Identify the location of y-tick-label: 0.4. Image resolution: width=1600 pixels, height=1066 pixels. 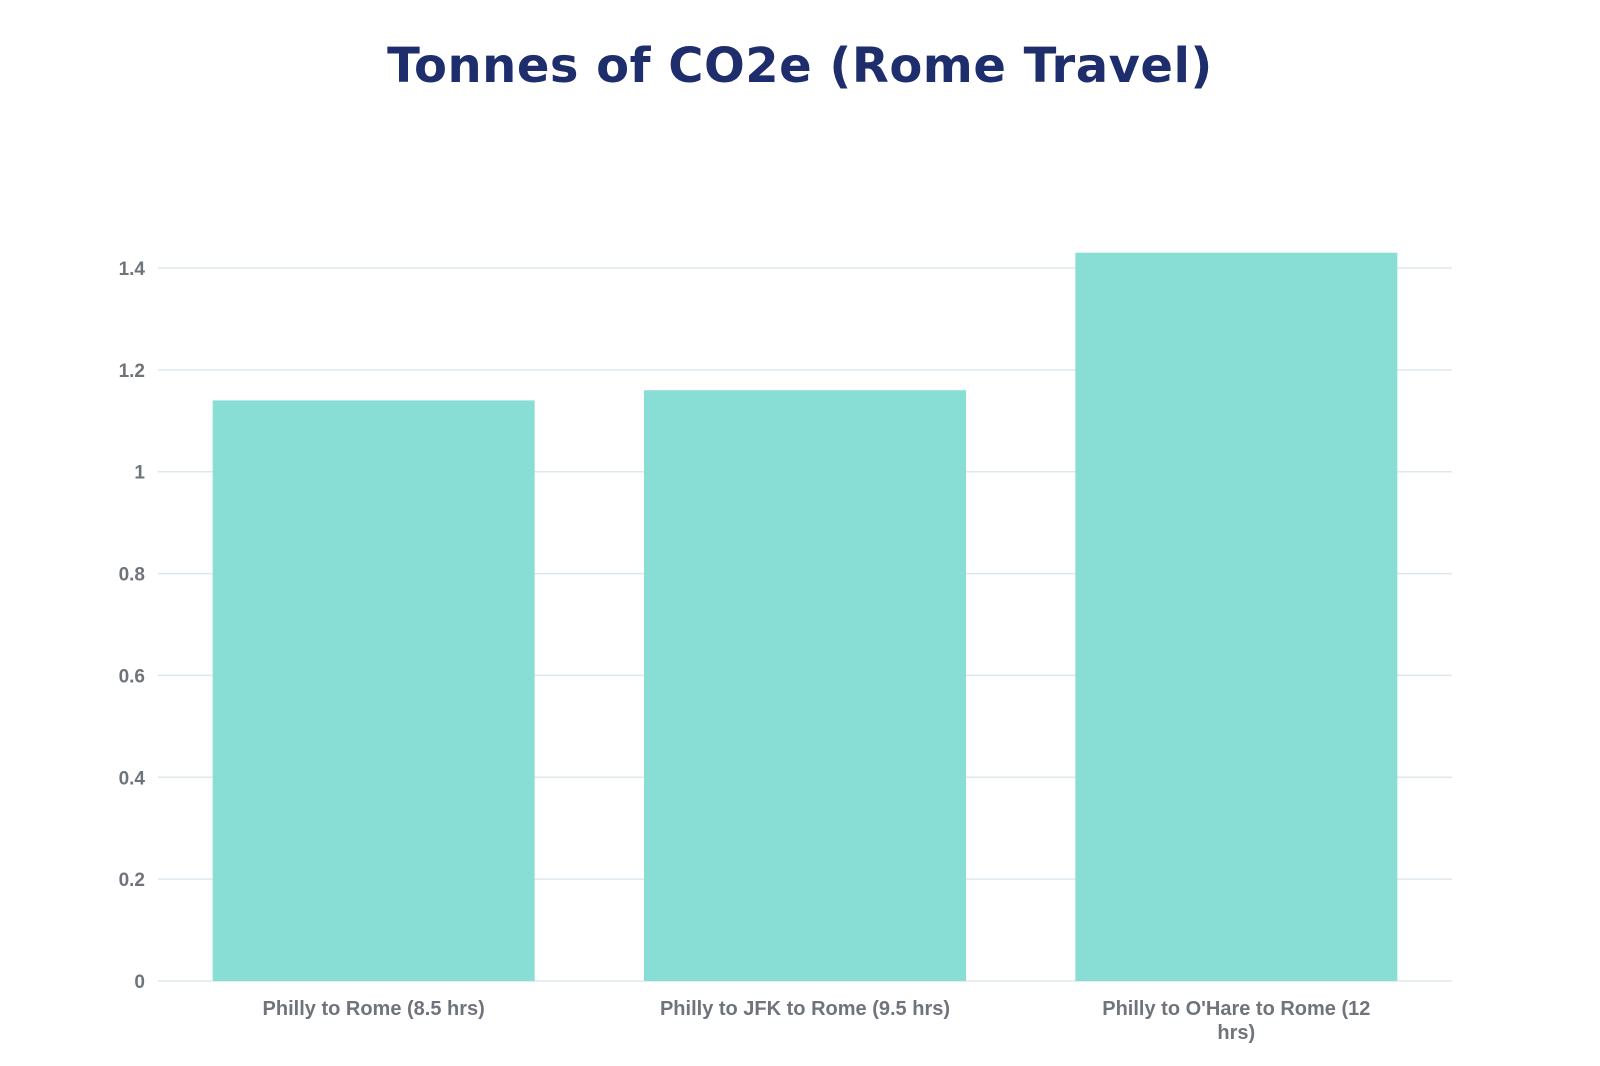
(132, 778).